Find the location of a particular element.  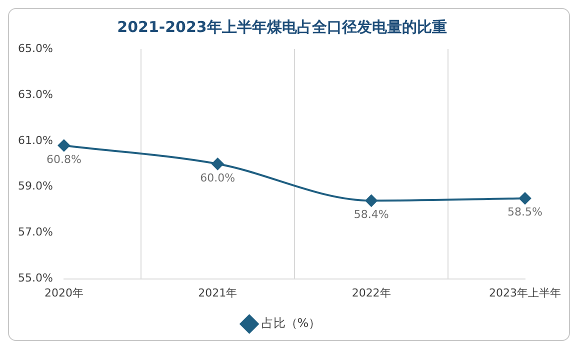

data-label: 60.0% is located at coordinates (218, 177).